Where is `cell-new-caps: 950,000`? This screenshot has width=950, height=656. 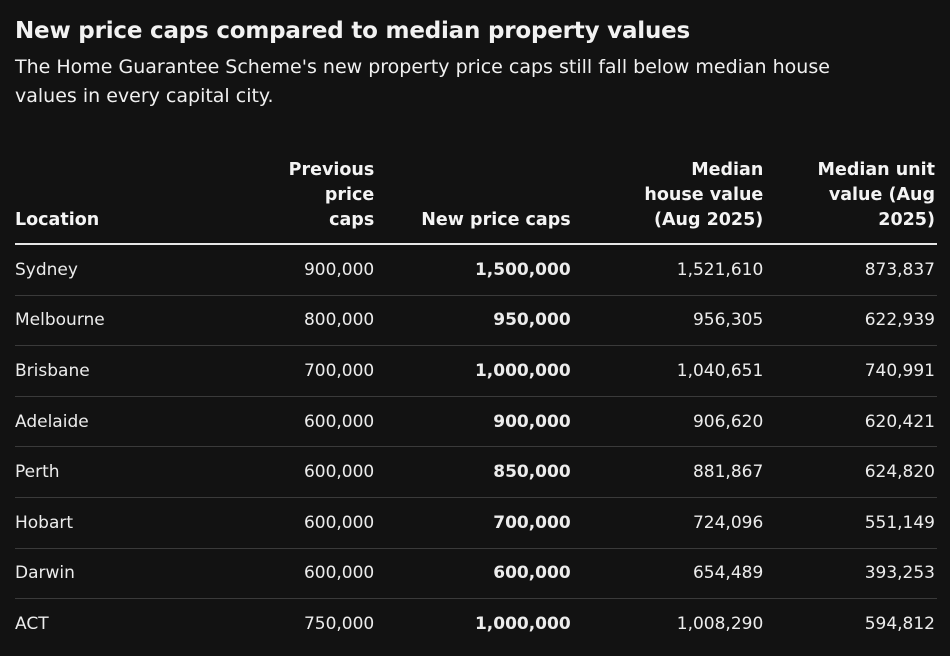
cell-new-caps: 950,000 is located at coordinates (474, 321).